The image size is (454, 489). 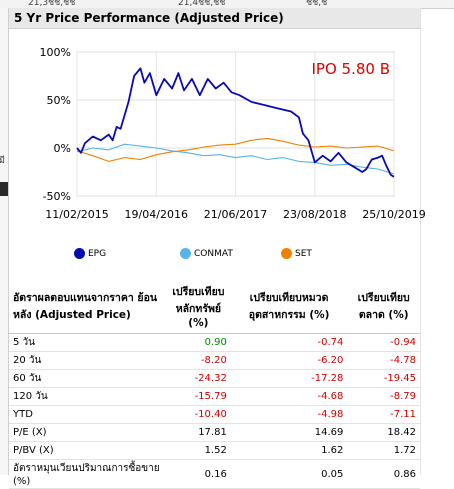 What do you see at coordinates (235, 149) in the screenshot?
I see `series-line-set` at bounding box center [235, 149].